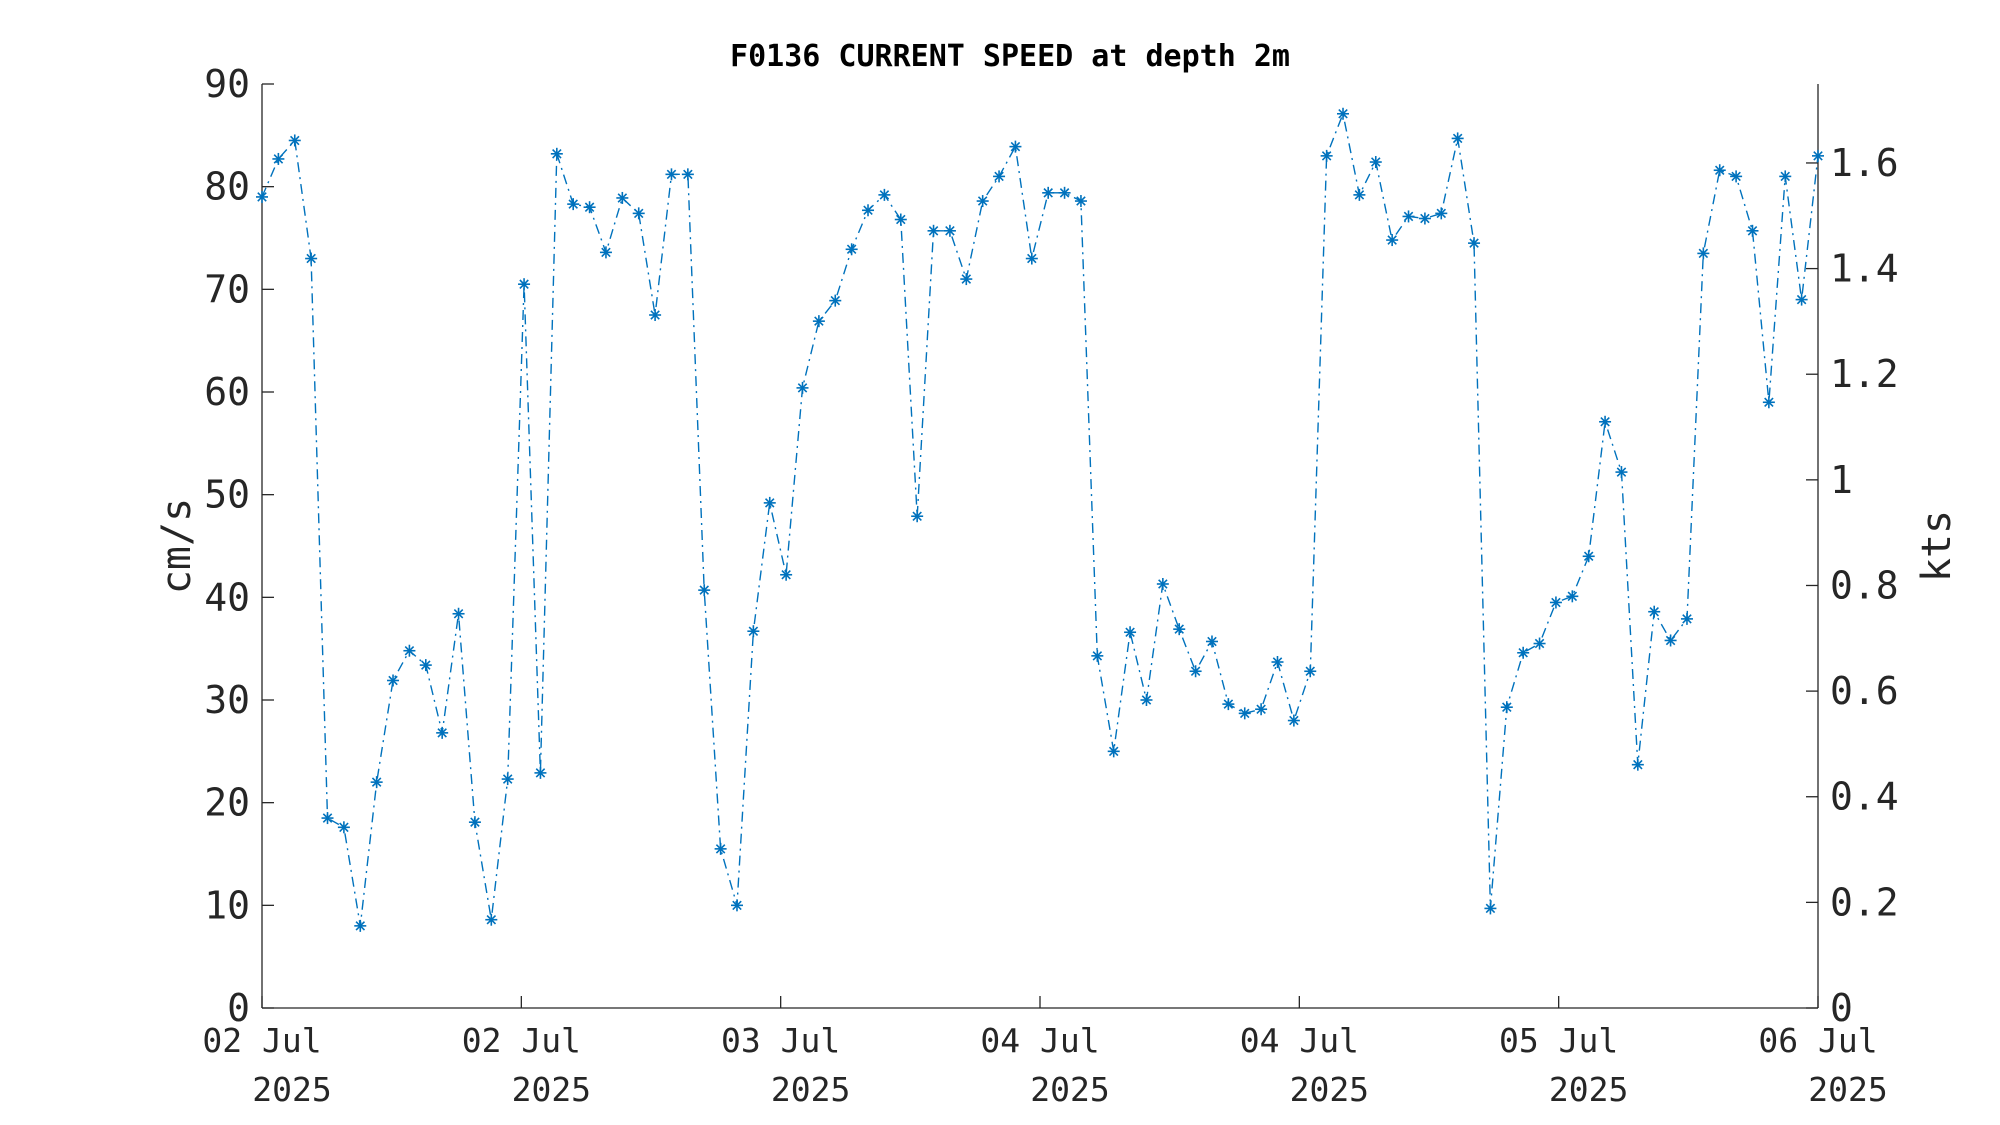 This screenshot has width=2000, height=1125. What do you see at coordinates (227, 84) in the screenshot?
I see `y-tick-label-9: 90` at bounding box center [227, 84].